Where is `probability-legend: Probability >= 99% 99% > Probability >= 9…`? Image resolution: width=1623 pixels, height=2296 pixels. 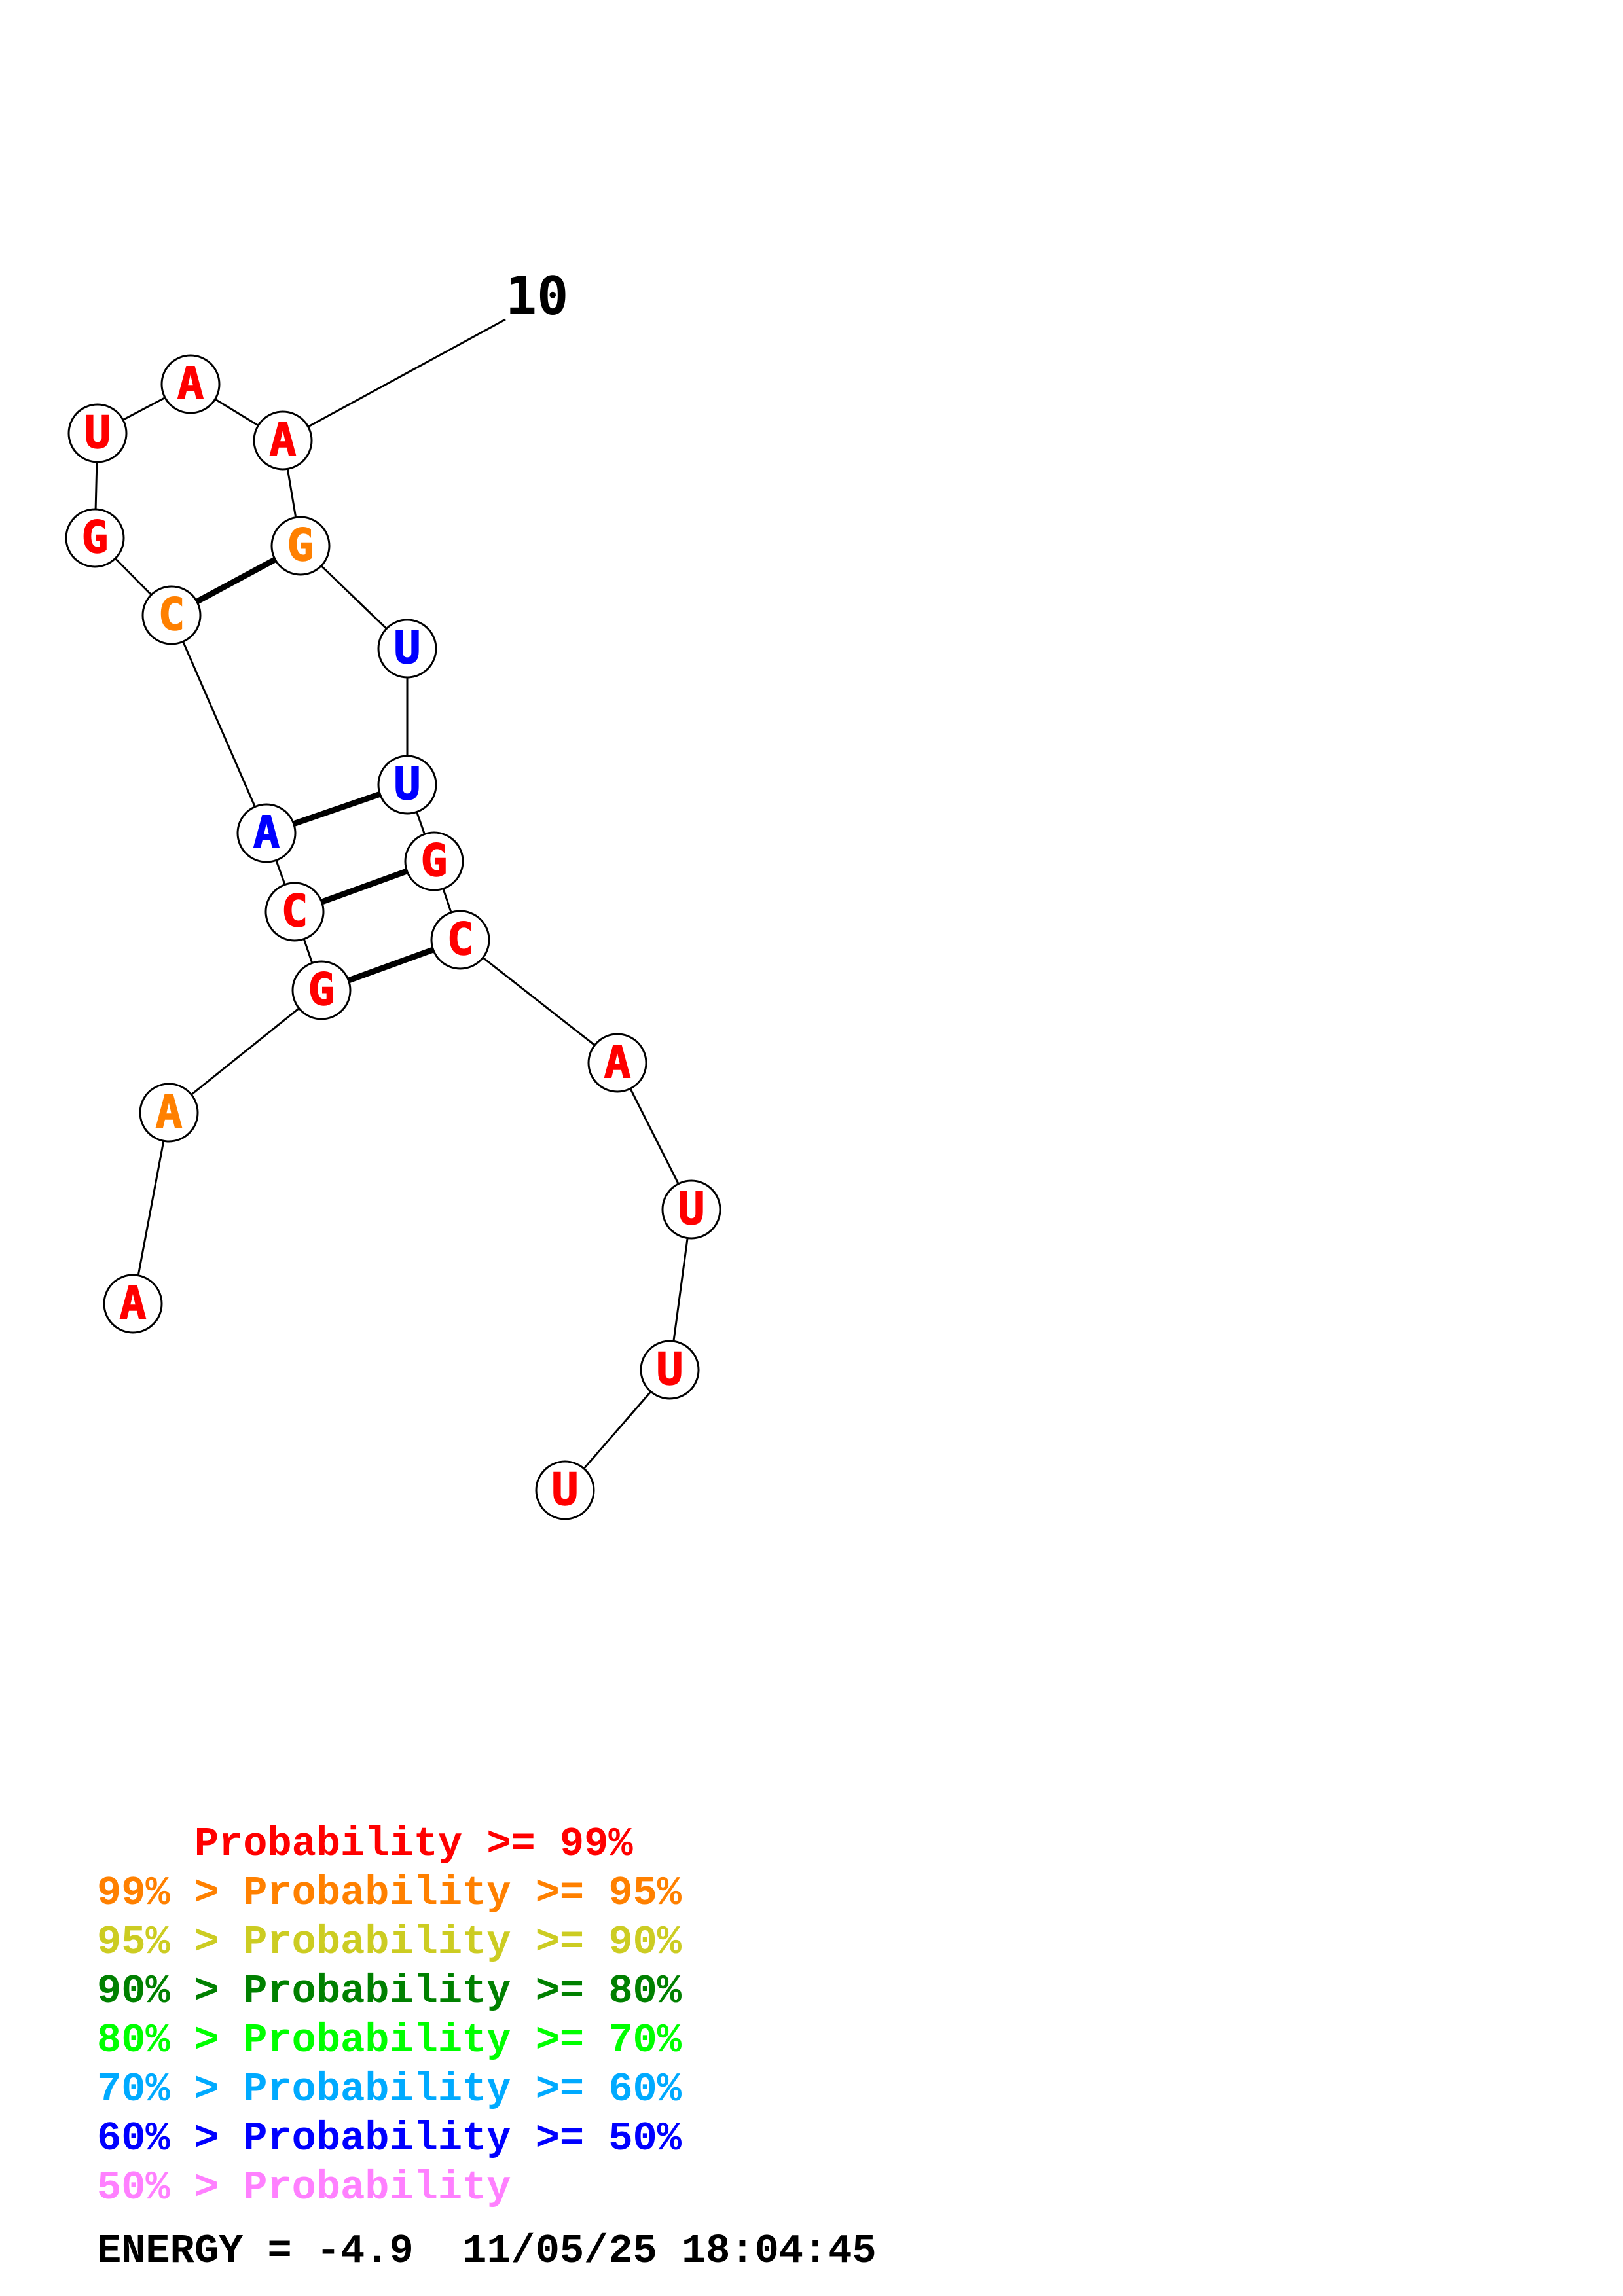 probability-legend: Probability >= 99% 99% > Probability >= 9… is located at coordinates (389, 2016).